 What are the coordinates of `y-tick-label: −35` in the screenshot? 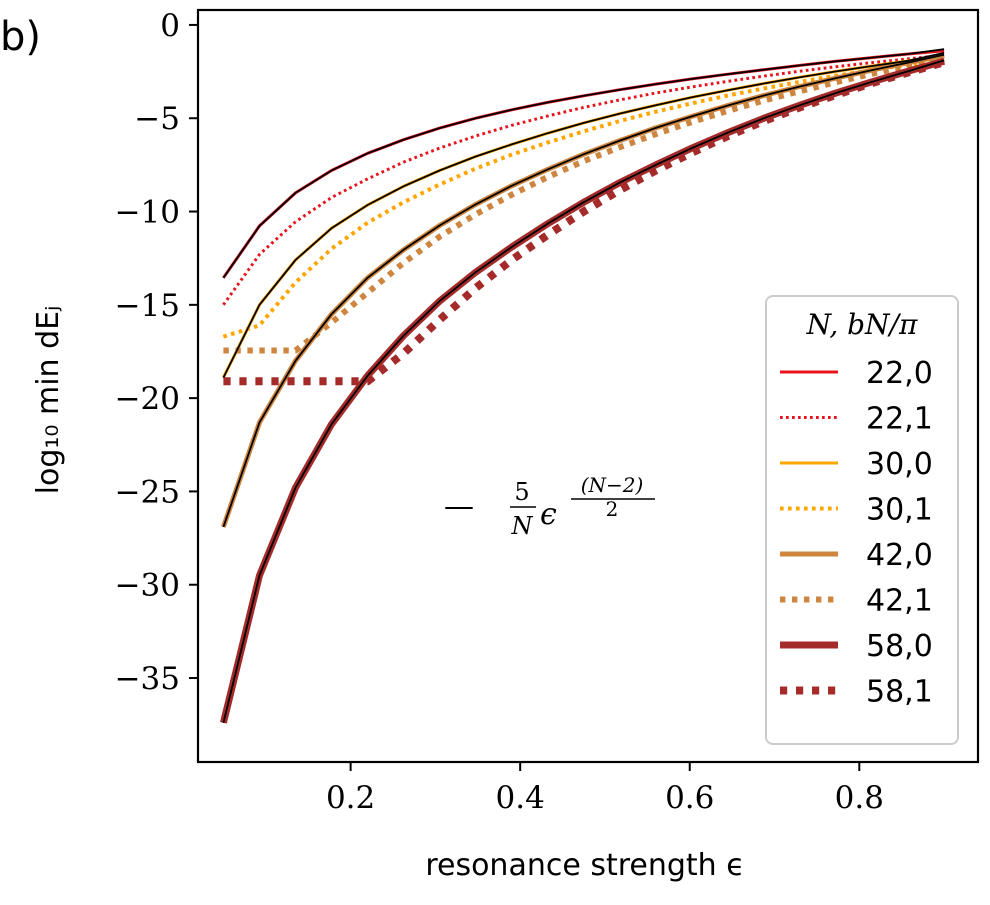 It's located at (147, 679).